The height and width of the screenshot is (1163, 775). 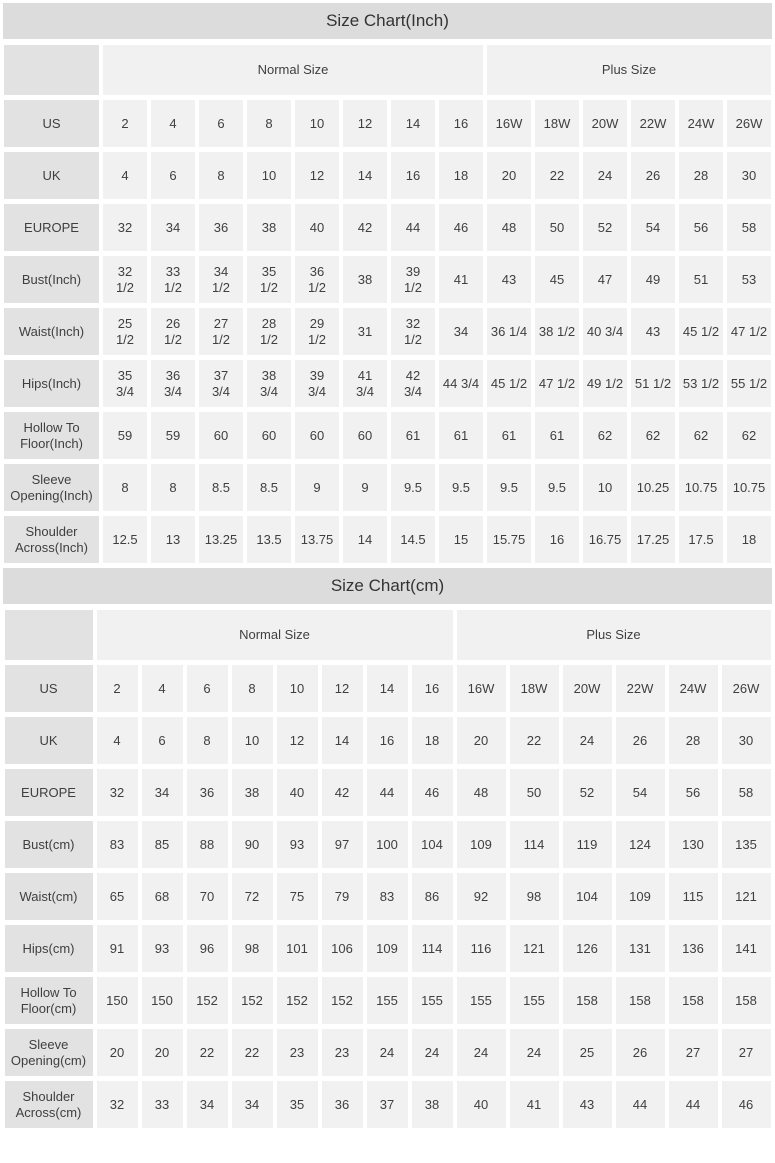 What do you see at coordinates (297, 1052) in the screenshot?
I see `size-value-cell: 23` at bounding box center [297, 1052].